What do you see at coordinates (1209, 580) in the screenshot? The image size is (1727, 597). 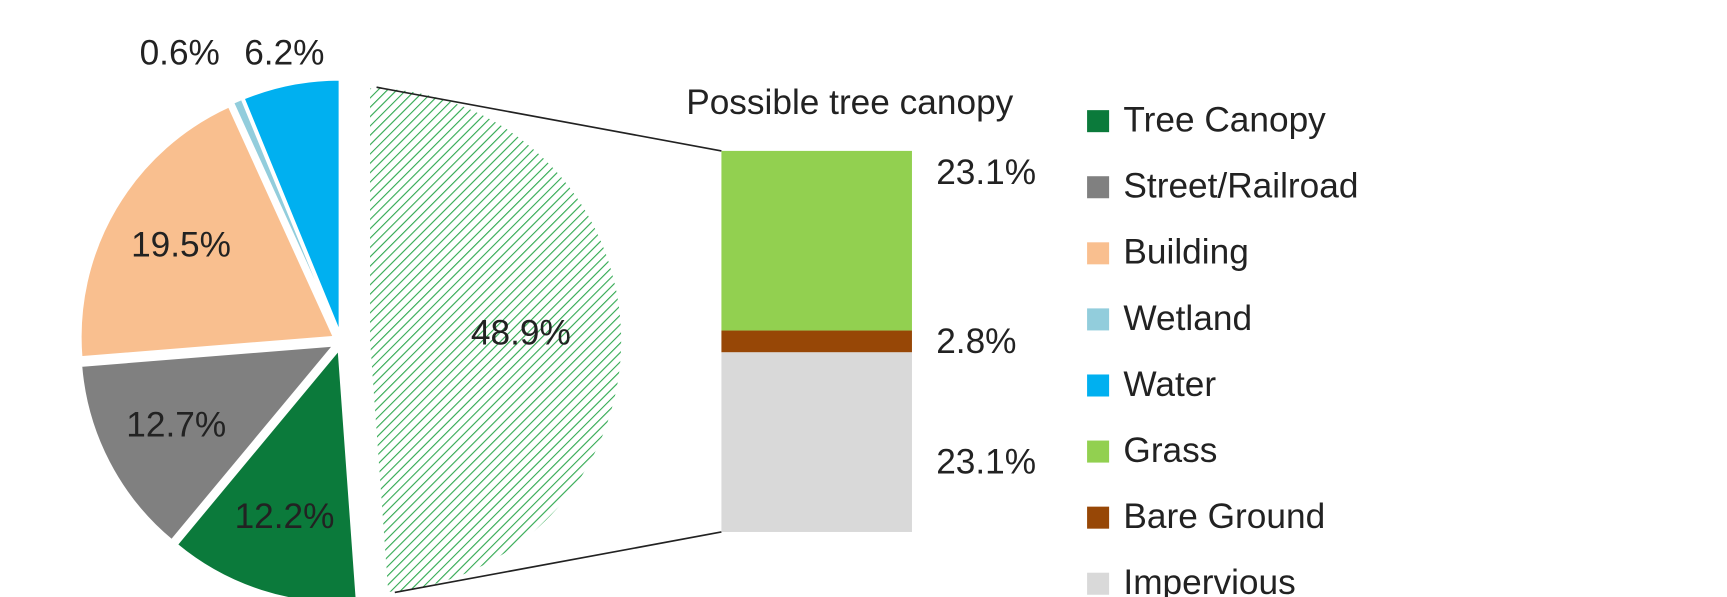 I see `legend-label: Impervious` at bounding box center [1209, 580].